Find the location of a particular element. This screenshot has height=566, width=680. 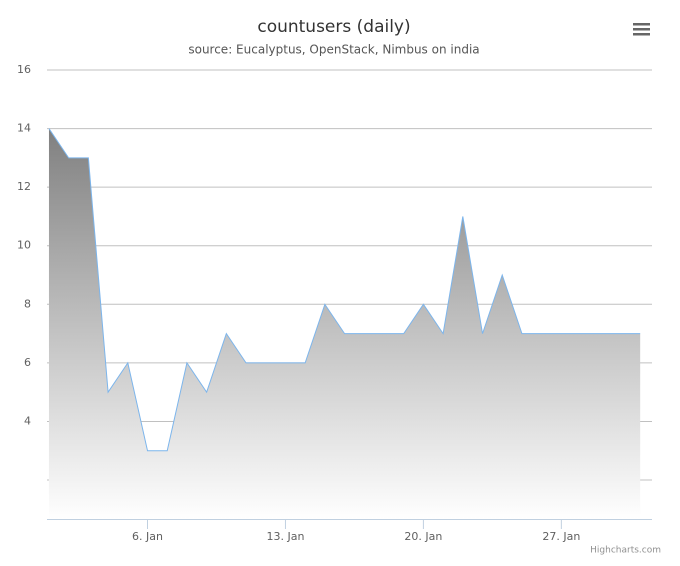

x-tick-label: 6. Jan is located at coordinates (147, 536).